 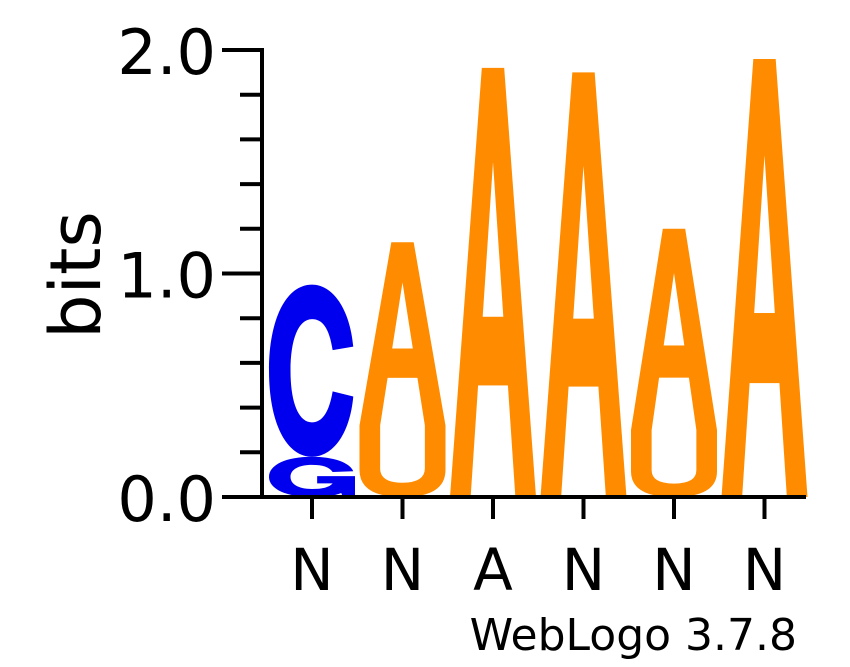 What do you see at coordinates (166, 499) in the screenshot?
I see `y-tick-label: 0.0` at bounding box center [166, 499].